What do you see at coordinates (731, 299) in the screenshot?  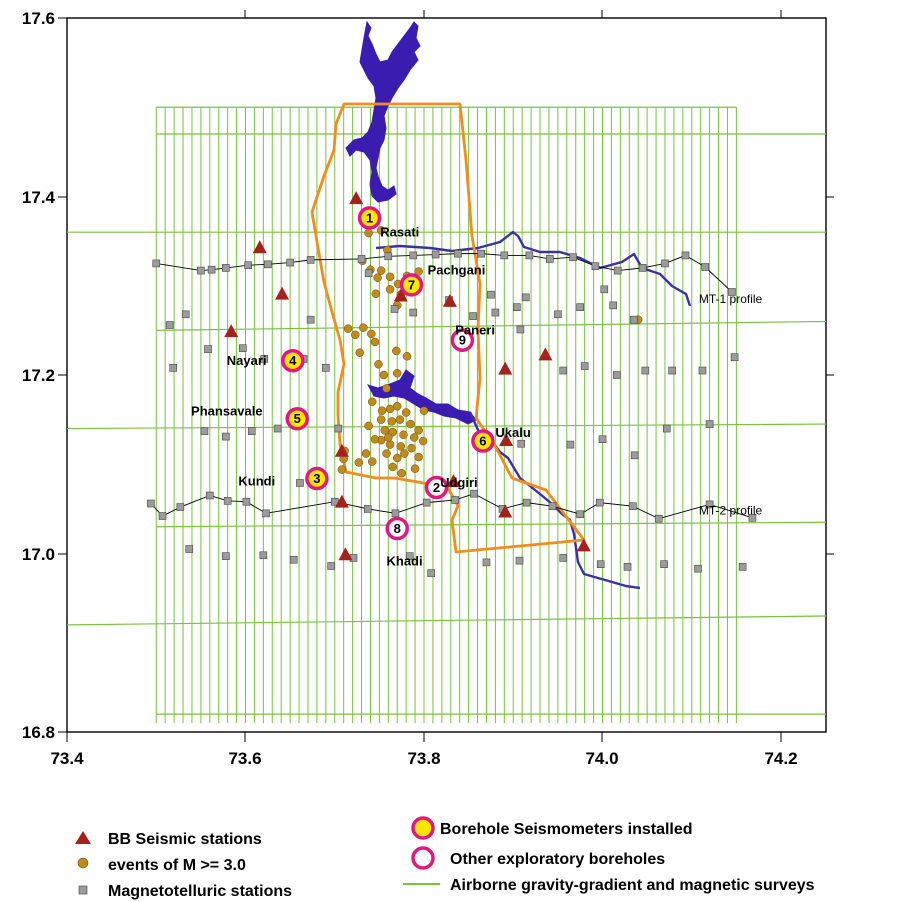 I see `profile-label: MT-1 profile` at bounding box center [731, 299].